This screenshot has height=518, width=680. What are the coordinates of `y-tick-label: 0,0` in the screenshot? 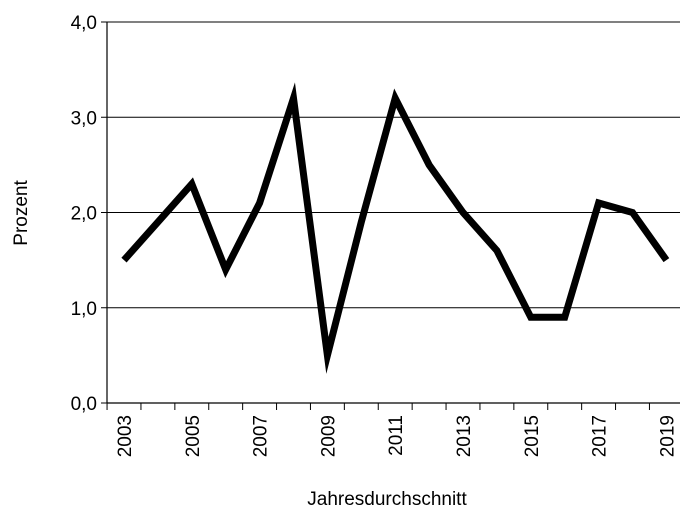 It's located at (84, 404).